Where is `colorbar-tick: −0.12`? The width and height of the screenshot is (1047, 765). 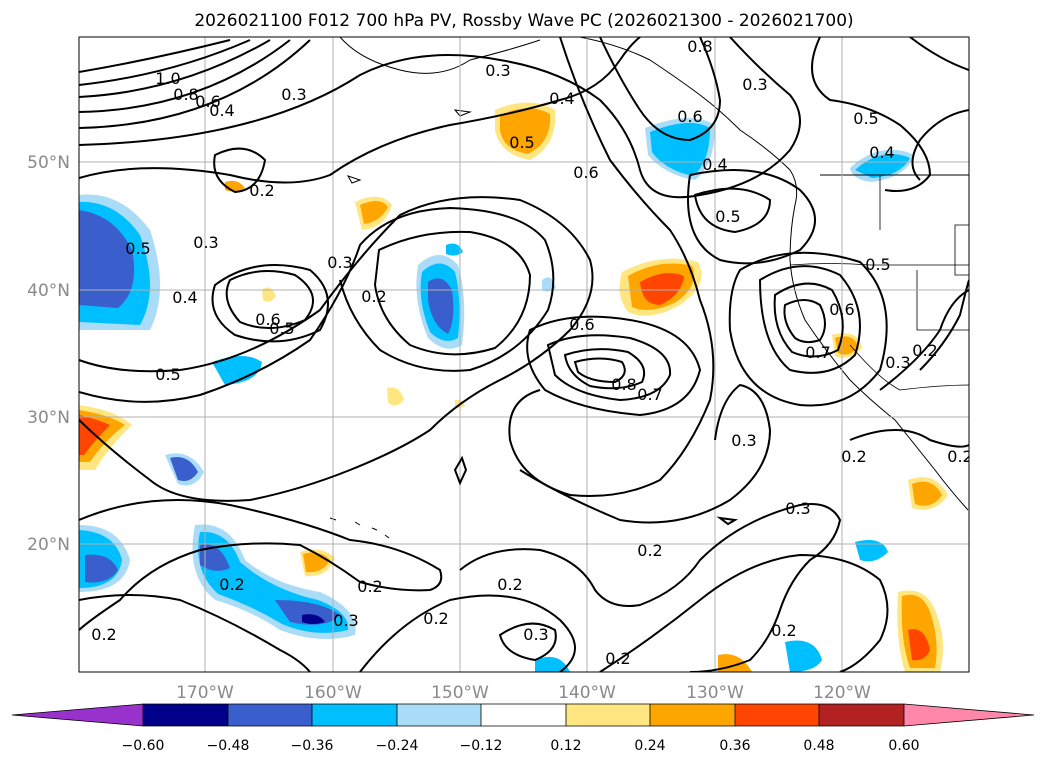
colorbar-tick: −0.12 is located at coordinates (481, 746).